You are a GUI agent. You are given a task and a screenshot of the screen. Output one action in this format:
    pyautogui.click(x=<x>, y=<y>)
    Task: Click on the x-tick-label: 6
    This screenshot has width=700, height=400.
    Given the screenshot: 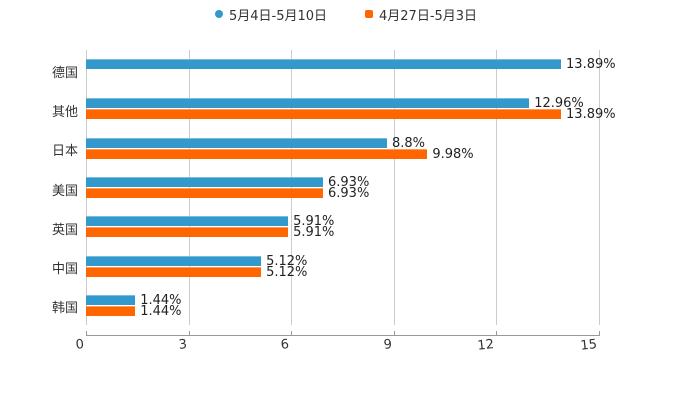 What is the action you would take?
    pyautogui.click(x=284, y=345)
    